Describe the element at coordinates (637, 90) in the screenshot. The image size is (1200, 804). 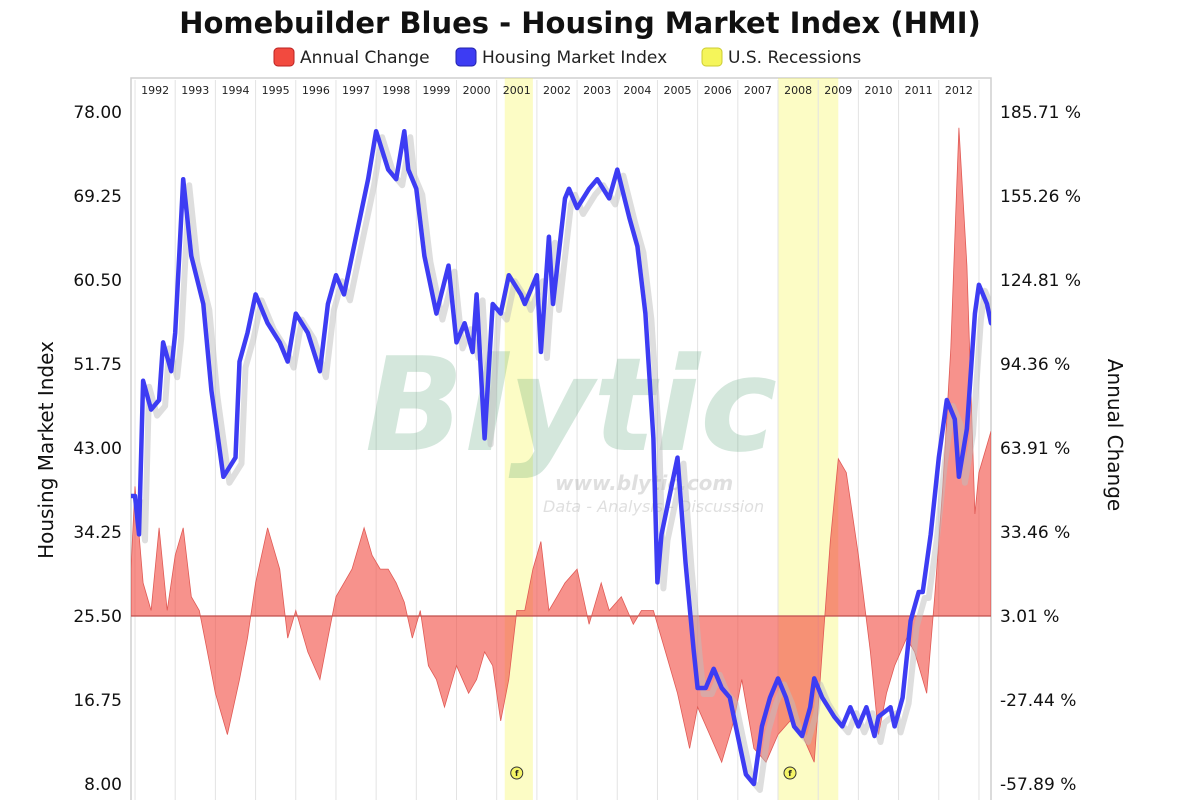
I see `x-tick-label-2004: 2004` at that location.